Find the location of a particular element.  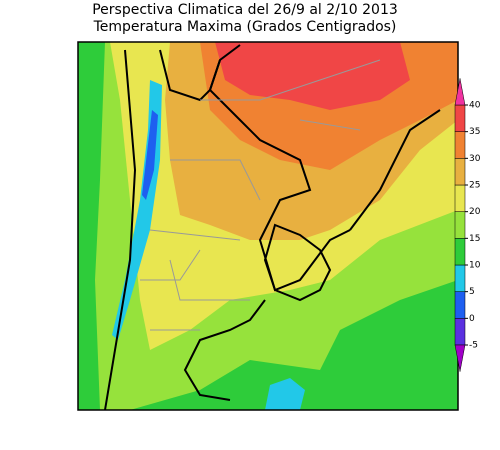

border-chile is located at coordinates (120, 229).